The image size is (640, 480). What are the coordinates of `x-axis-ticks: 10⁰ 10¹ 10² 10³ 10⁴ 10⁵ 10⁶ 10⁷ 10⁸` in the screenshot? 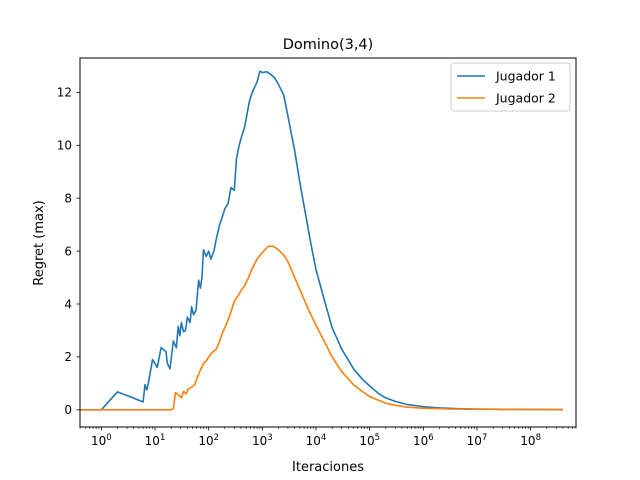 It's located at (328, 437).